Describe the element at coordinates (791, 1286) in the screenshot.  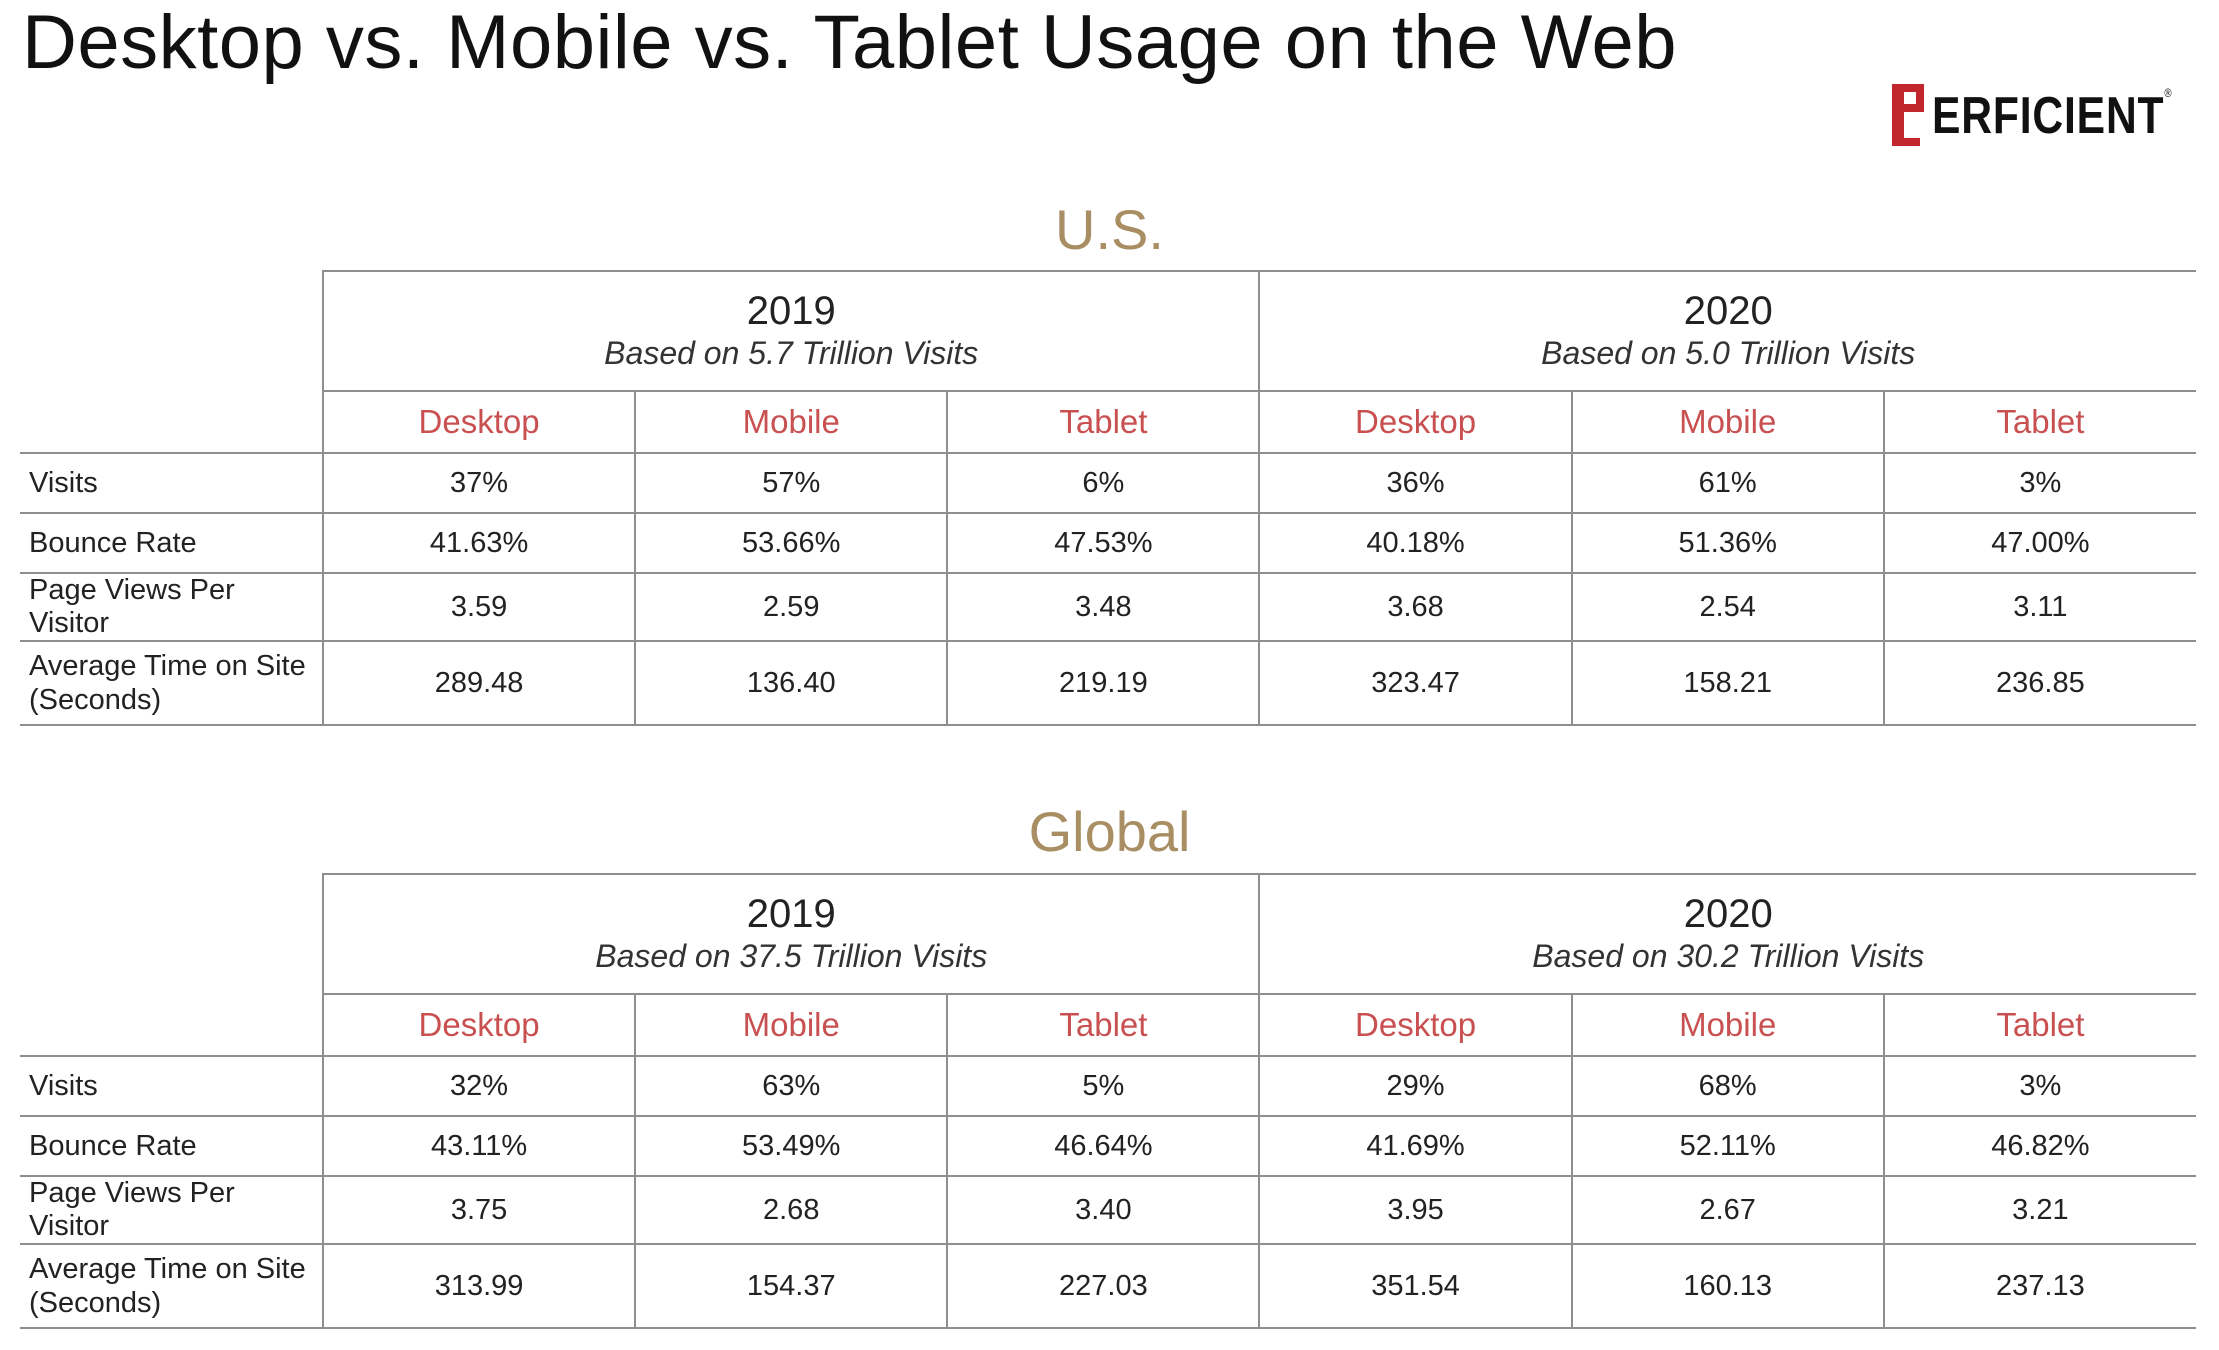
I see `data-cell: 154.37` at that location.